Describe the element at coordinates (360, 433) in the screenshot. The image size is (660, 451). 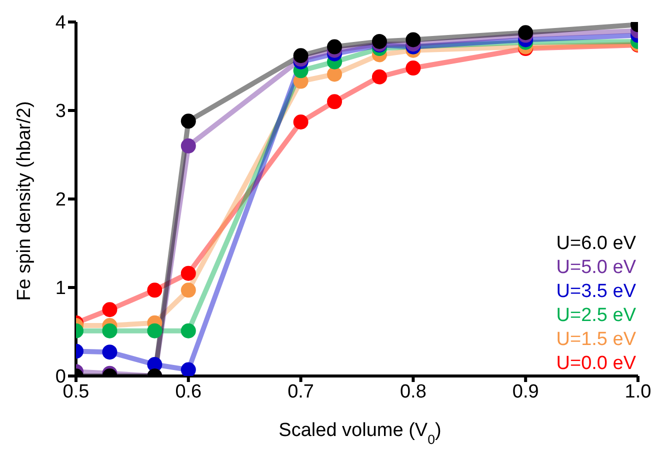
I see `x-axis-title: Scaled volume (V$_{0}$)` at that location.